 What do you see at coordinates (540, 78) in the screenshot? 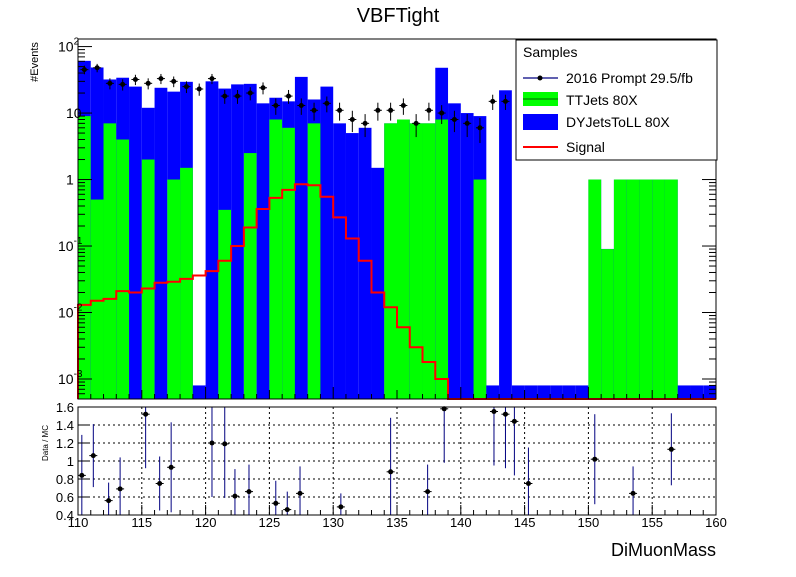
I see `legend-data-marker` at bounding box center [540, 78].